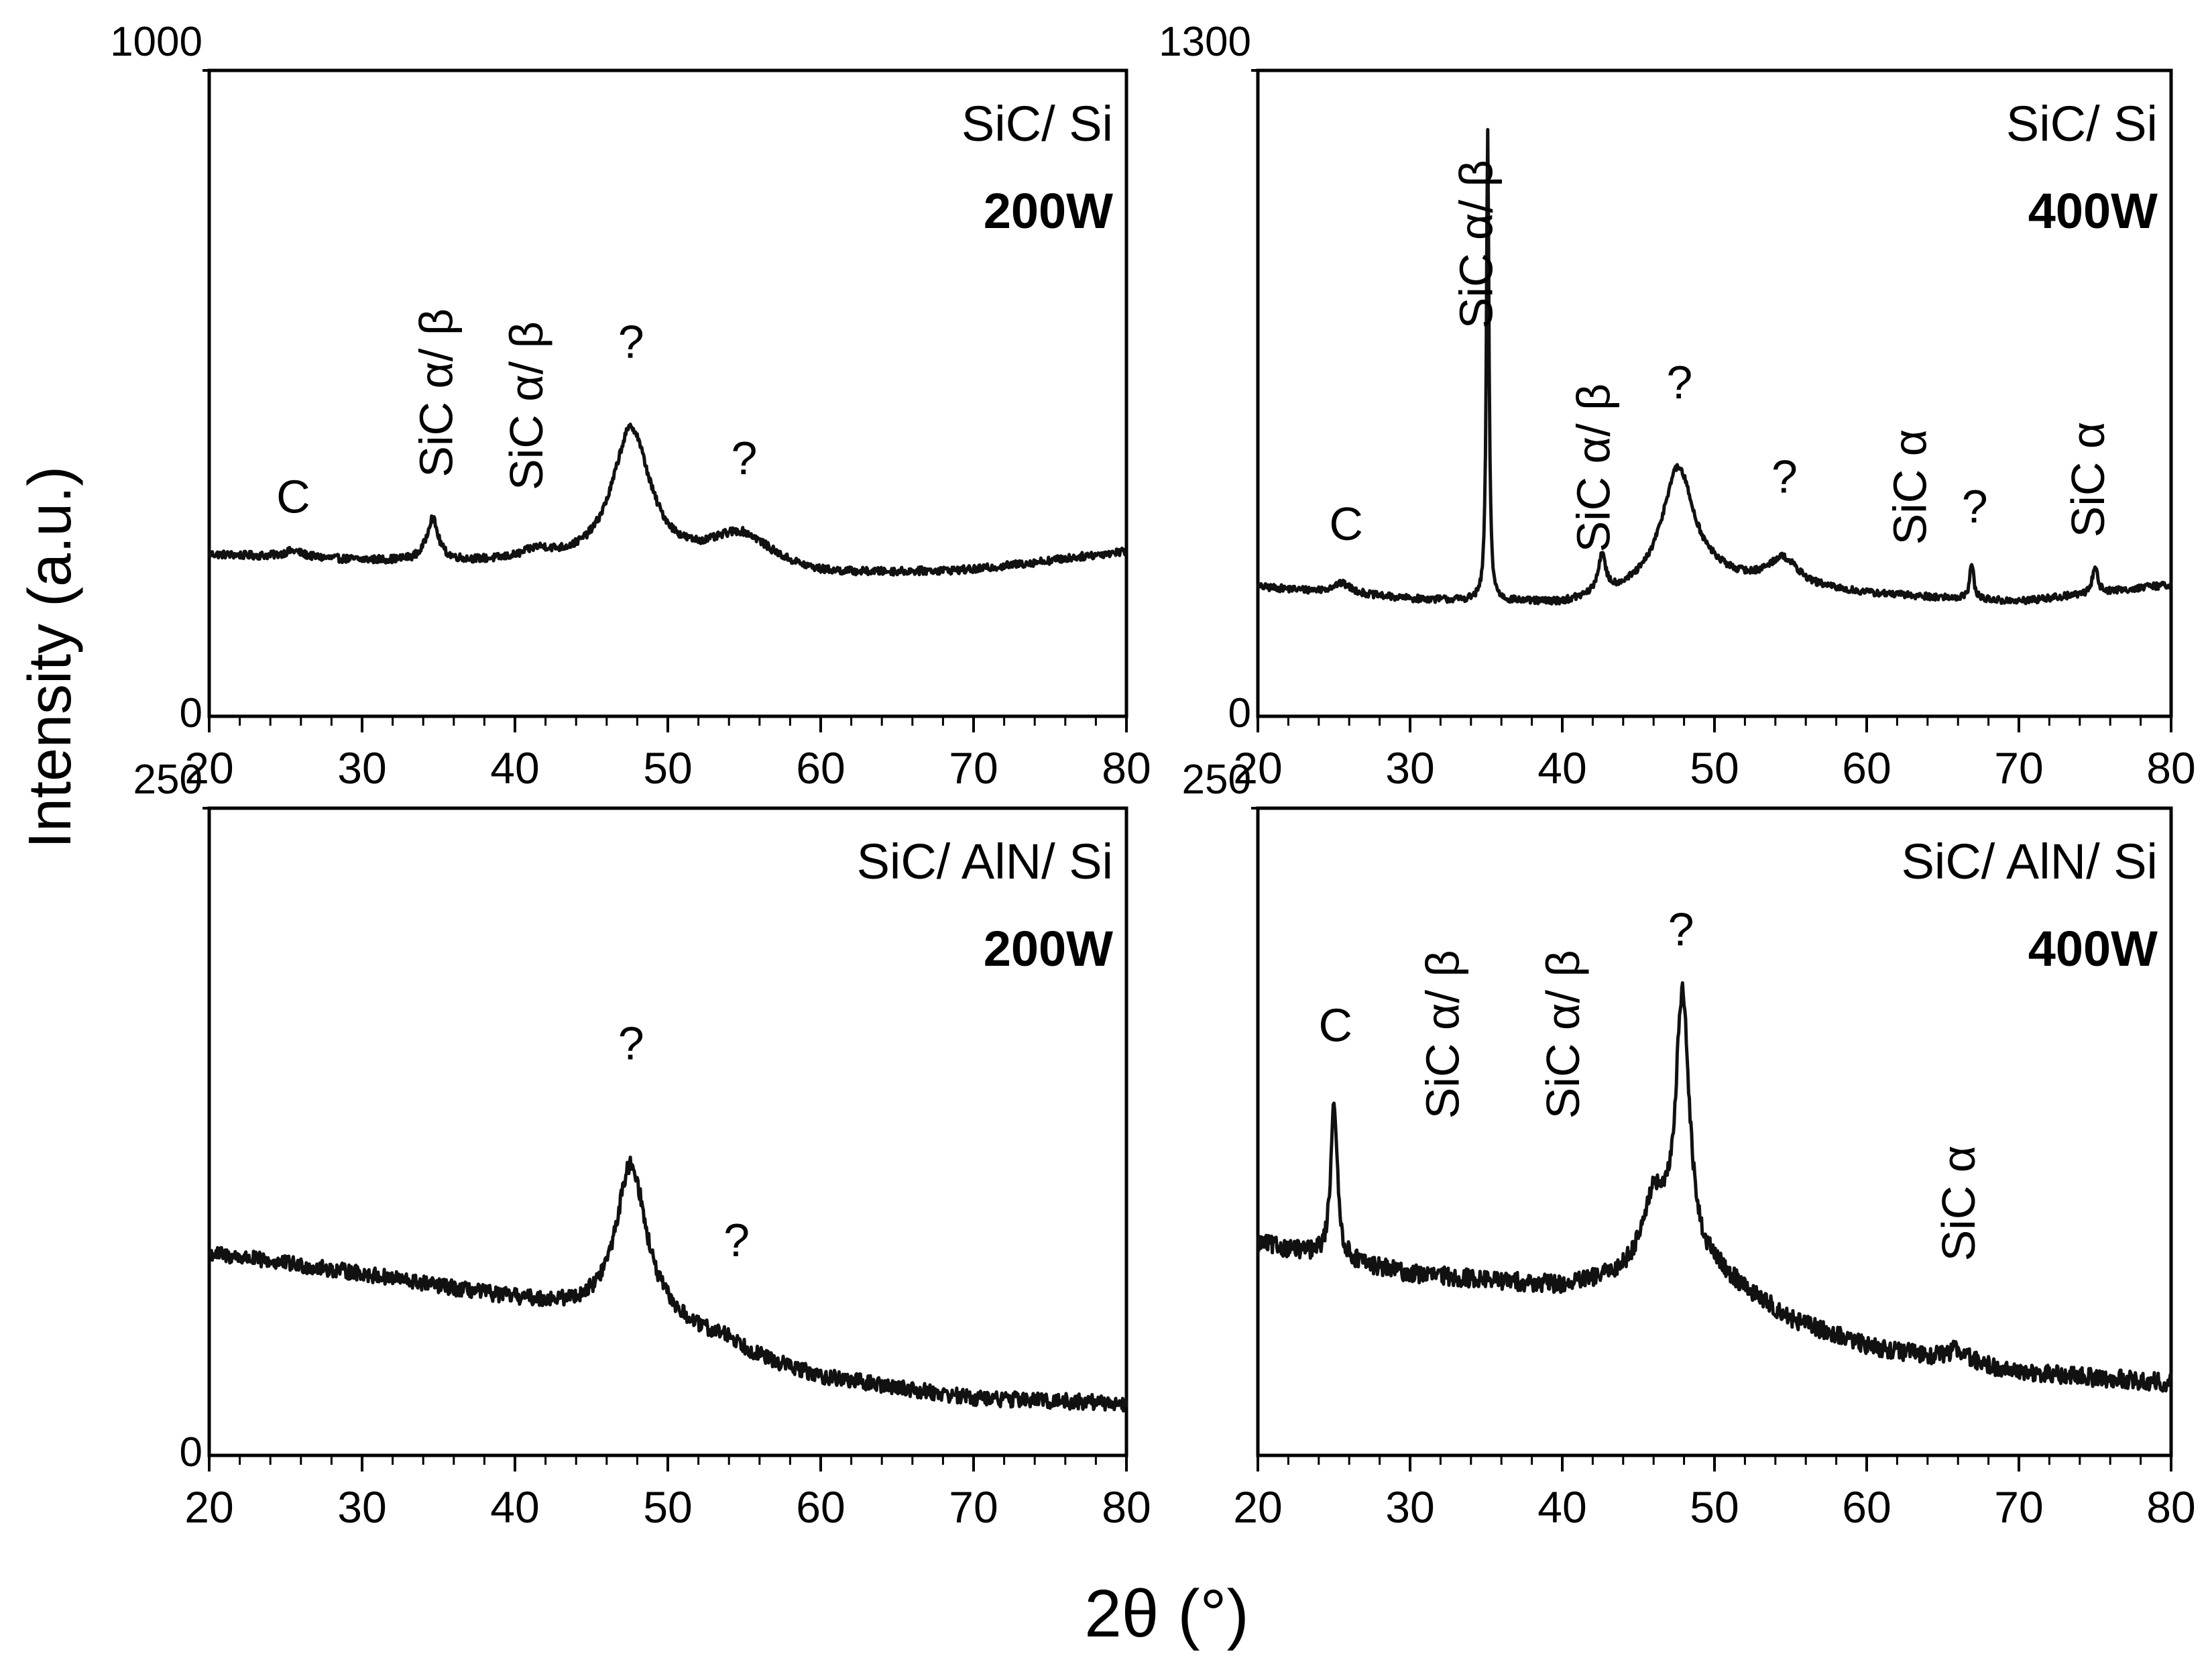 This screenshot has width=2212, height=1668. Describe the element at coordinates (1205, 42) in the screenshot. I see `y-tick-label: 1300` at that location.